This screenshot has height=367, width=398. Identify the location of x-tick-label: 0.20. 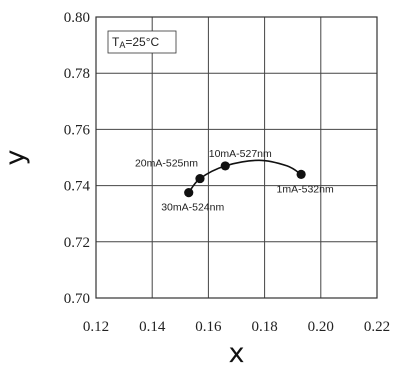
(321, 327).